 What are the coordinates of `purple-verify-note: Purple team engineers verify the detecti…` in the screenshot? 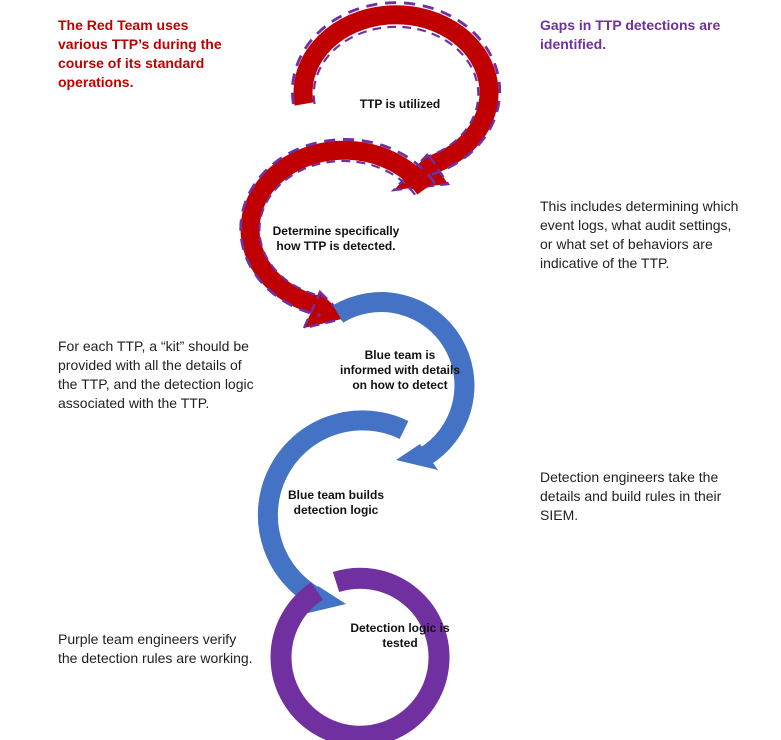 It's located at (155, 648).